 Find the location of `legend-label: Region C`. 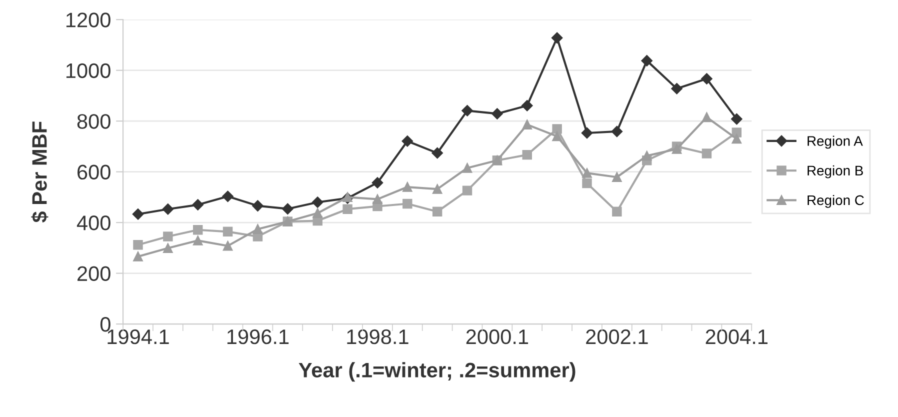

legend-label: Region C is located at coordinates (836, 201).